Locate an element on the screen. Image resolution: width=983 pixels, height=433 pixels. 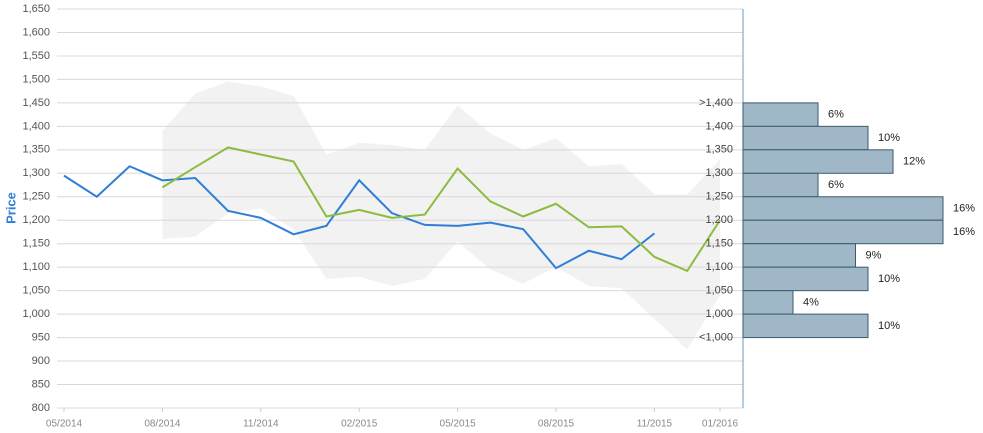
x-tick-label: 08/2015 is located at coordinates (556, 424).